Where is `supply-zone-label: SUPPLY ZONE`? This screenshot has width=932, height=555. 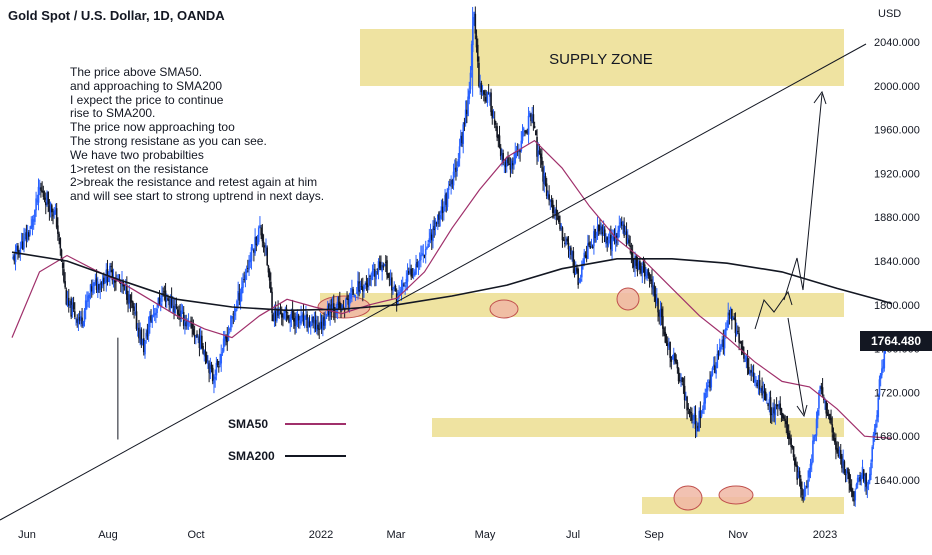
supply-zone-label: SUPPLY ZONE is located at coordinates (601, 59).